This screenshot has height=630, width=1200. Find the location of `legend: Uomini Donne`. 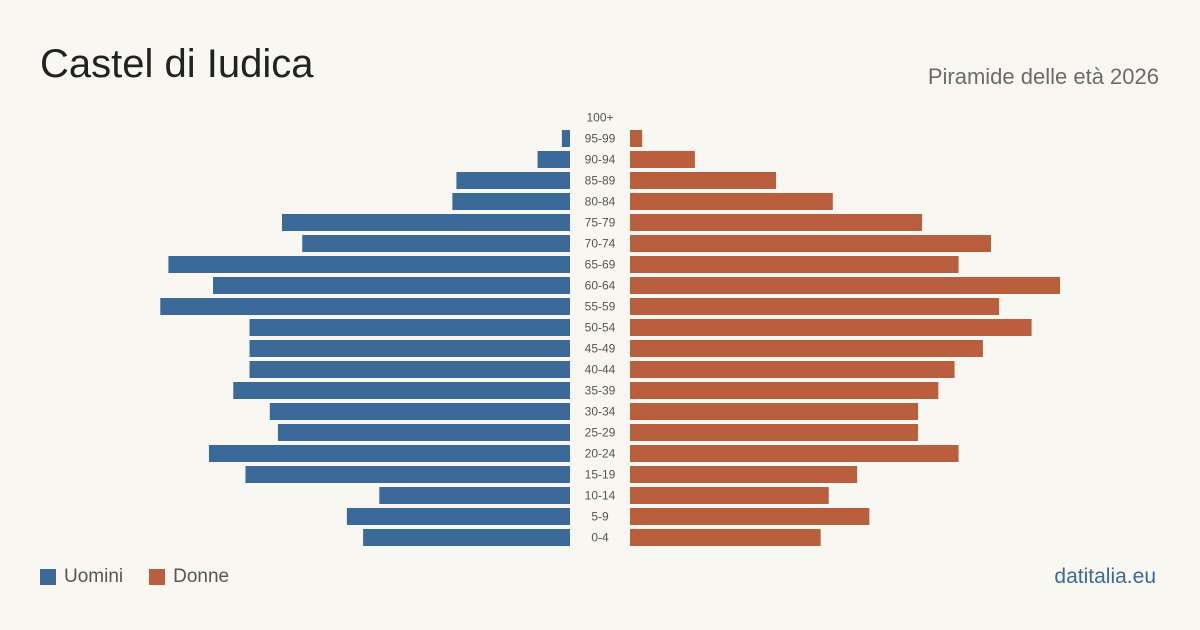

legend: Uomini Donne is located at coordinates (147, 577).